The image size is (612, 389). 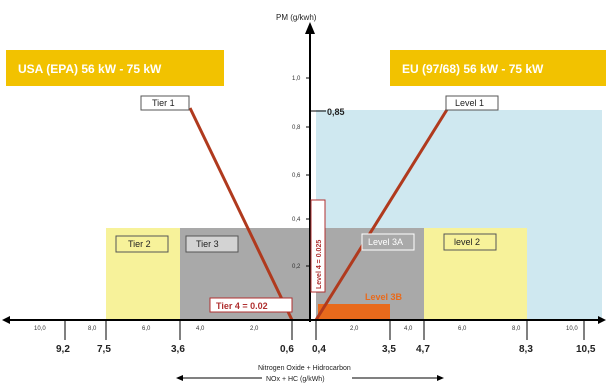 I want to click on level3a-label-box, so click(x=388, y=242).